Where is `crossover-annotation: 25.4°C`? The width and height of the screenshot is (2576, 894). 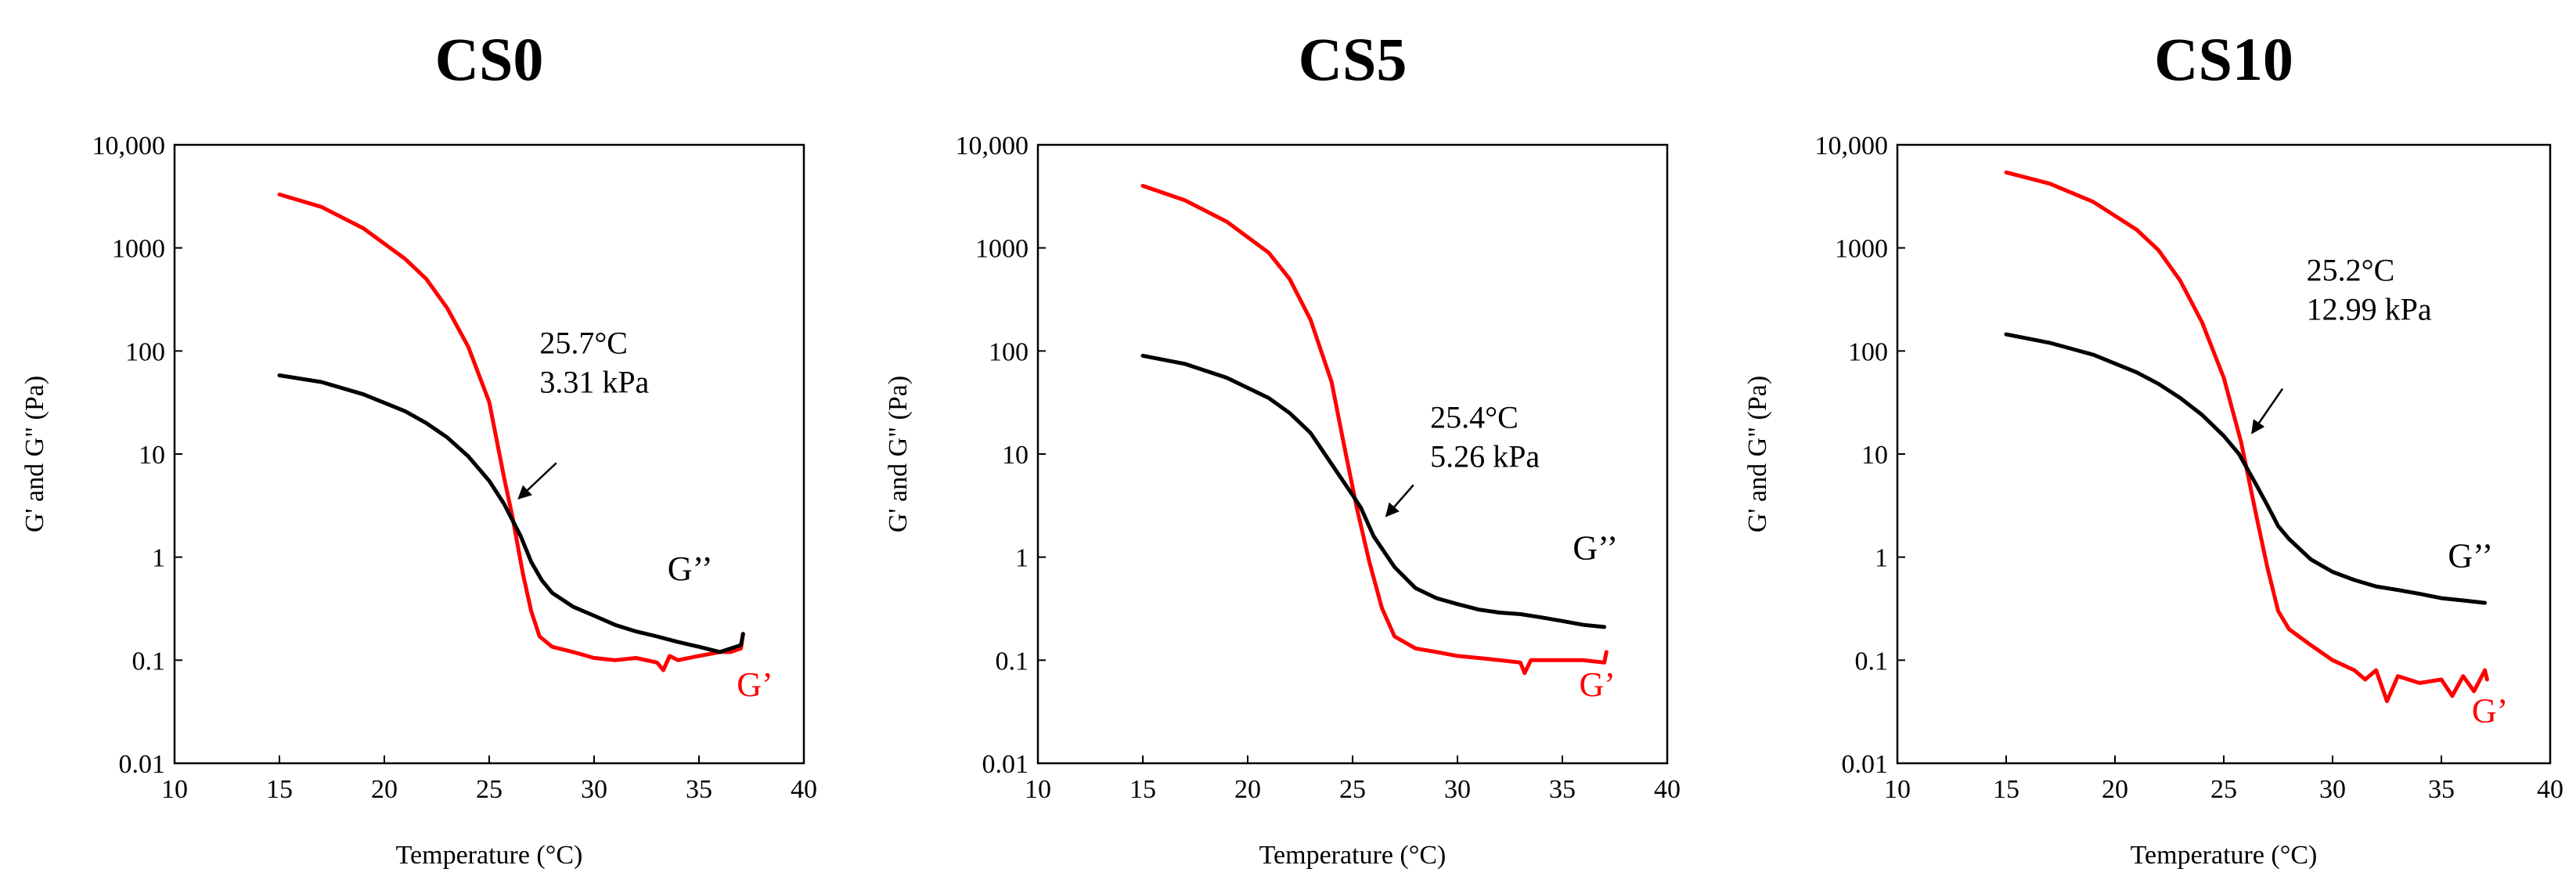 crossover-annotation: 25.4°C is located at coordinates (1474, 416).